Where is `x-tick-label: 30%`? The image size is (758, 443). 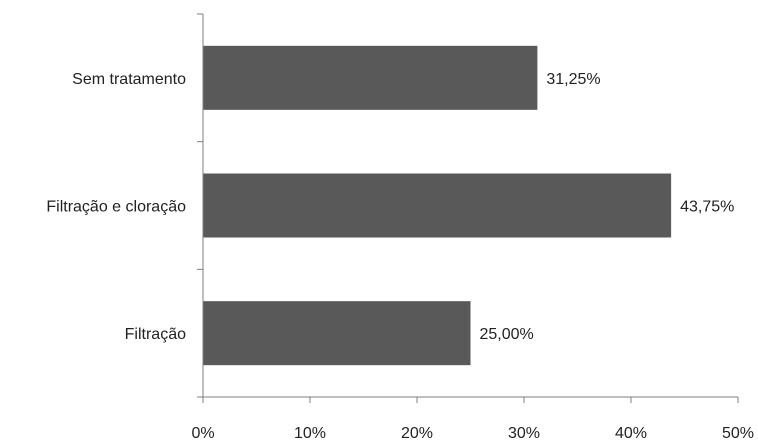
x-tick-label: 30% is located at coordinates (524, 433).